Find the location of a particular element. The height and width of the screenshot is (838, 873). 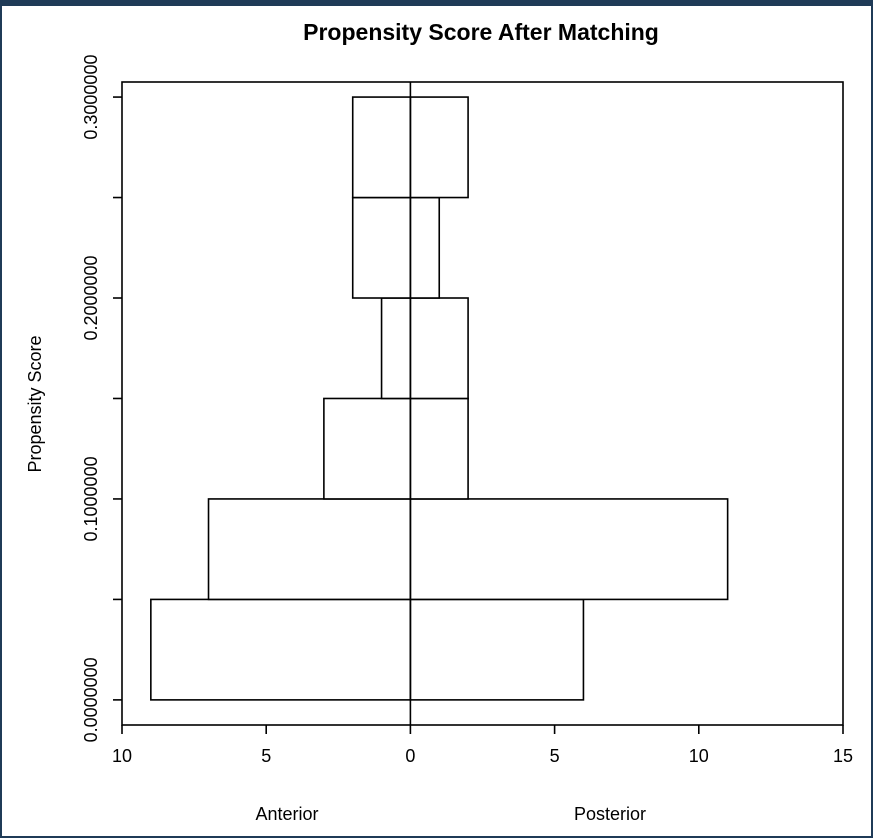

chart-title: Propensity Score After Matching is located at coordinates (481, 32).